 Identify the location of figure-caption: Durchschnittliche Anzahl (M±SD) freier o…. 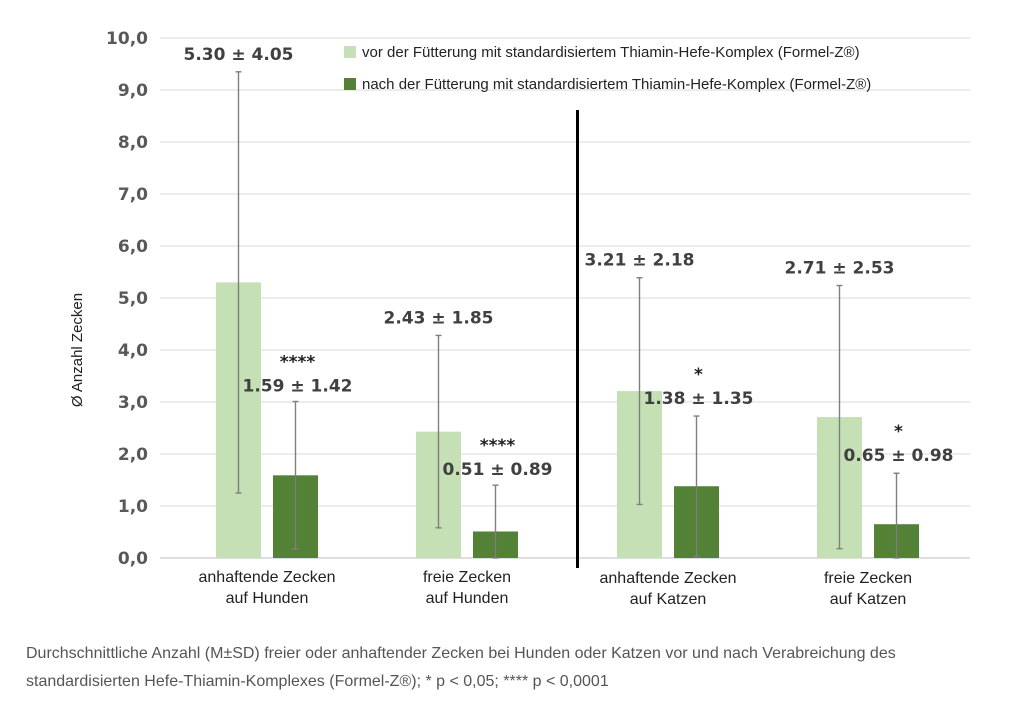
(516, 668).